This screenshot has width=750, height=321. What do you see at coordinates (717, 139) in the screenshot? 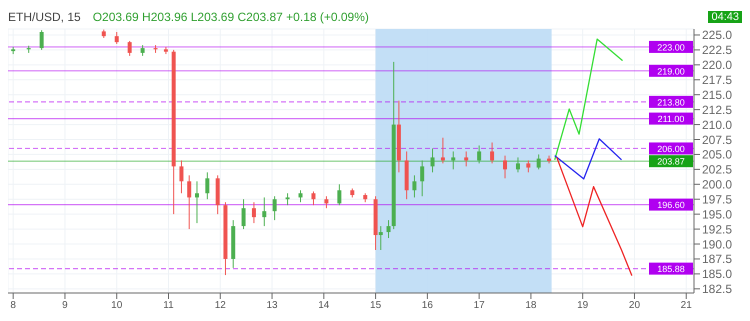
I see `y-tick-label: 207.5` at bounding box center [717, 139].